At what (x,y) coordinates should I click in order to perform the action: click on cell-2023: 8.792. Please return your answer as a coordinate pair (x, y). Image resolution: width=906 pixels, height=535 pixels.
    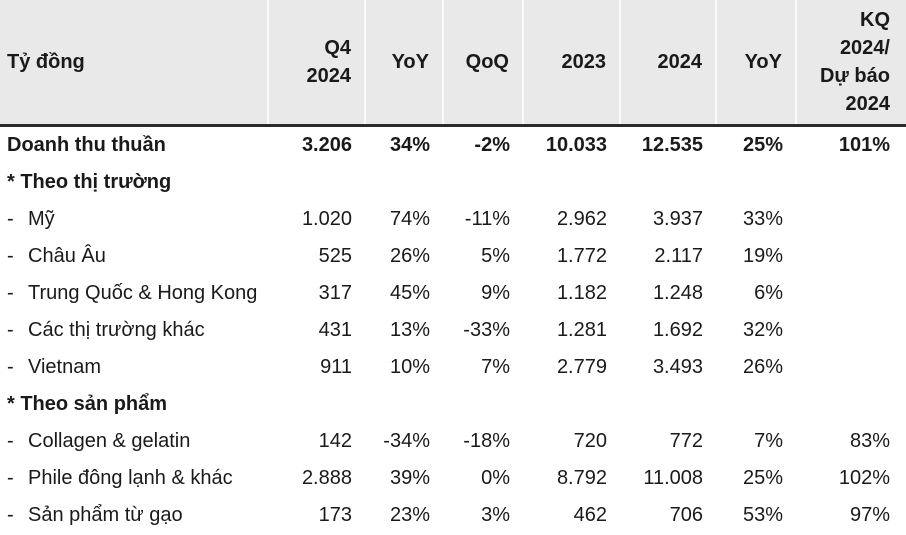
    Looking at the image, I should click on (581, 478).